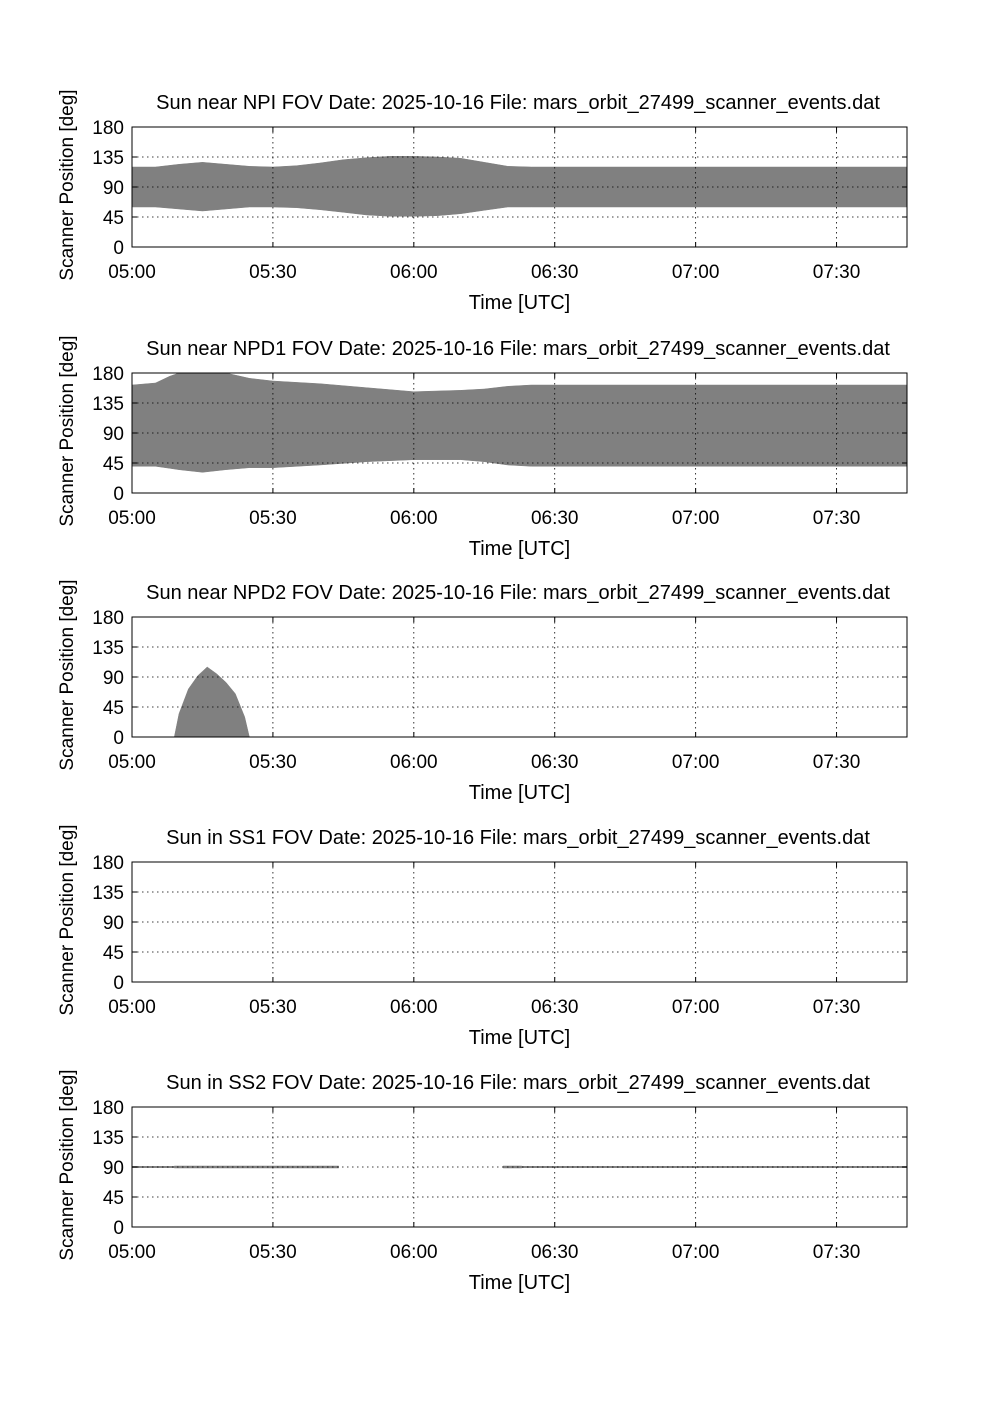  Describe the element at coordinates (113, 1168) in the screenshot. I see `panel-5-ytick-label: 90` at that location.